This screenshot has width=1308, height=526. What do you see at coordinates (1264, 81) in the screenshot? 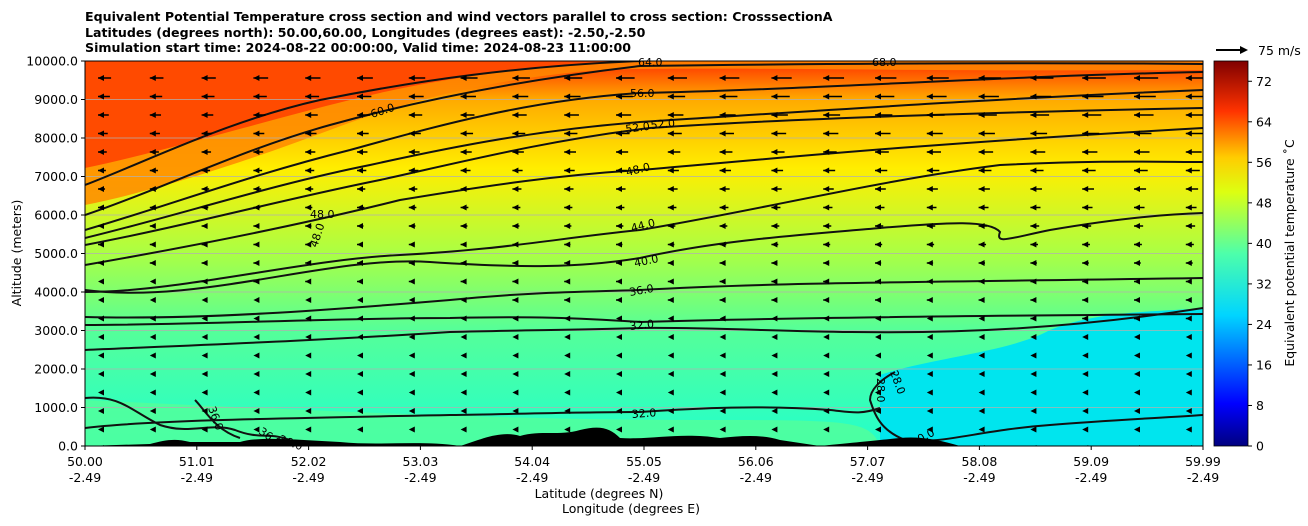
I see `colorbar-tick-label: 72` at bounding box center [1264, 81].